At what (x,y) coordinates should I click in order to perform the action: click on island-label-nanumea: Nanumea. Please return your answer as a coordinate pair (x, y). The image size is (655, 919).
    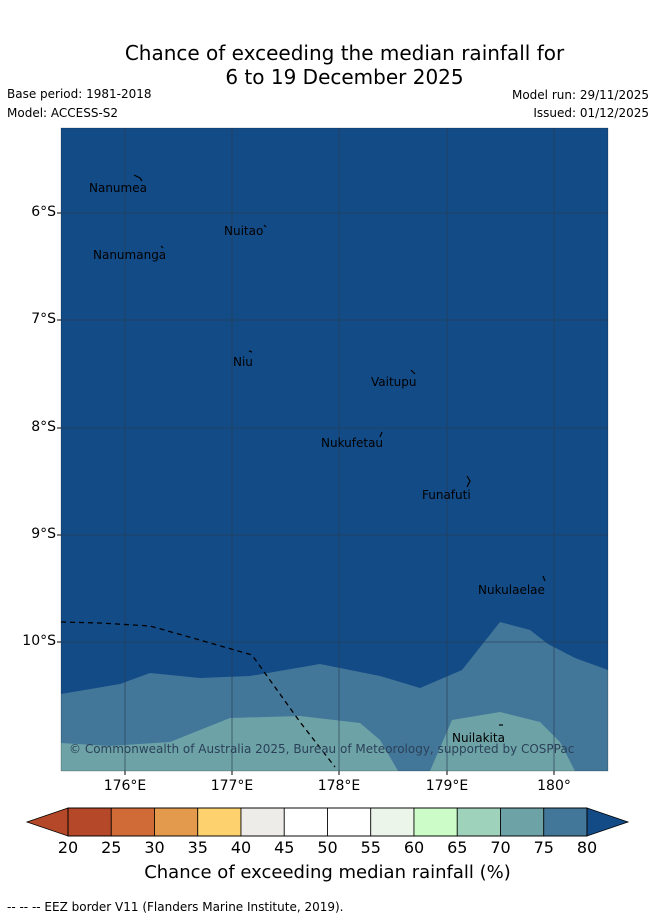
    Looking at the image, I should click on (118, 188).